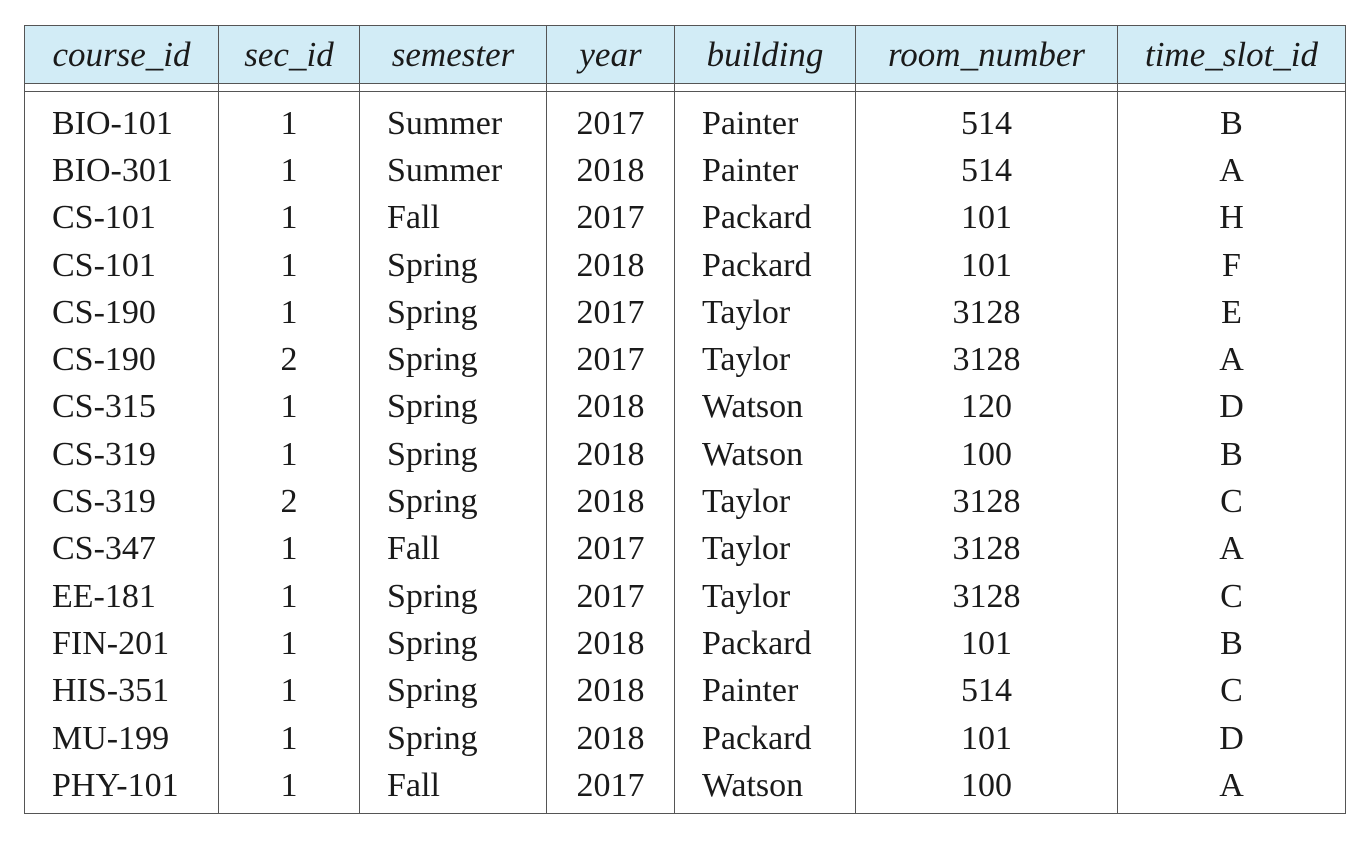  Describe the element at coordinates (121, 644) in the screenshot. I see `course-id-cell: FIN-201` at that location.